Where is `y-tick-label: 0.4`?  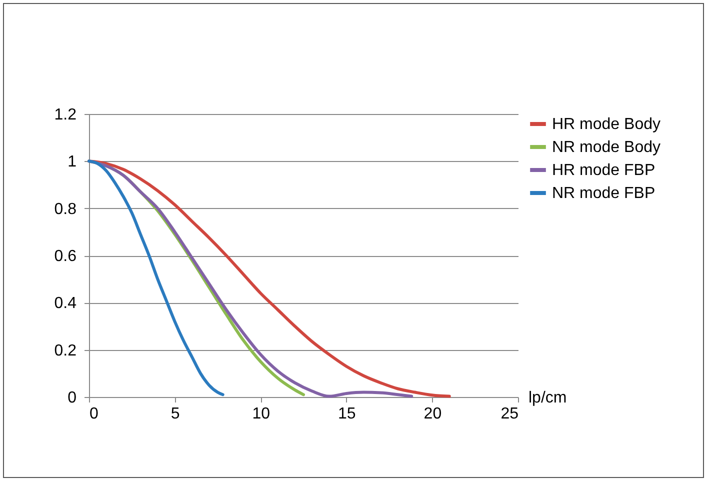 y-tick-label: 0.4 is located at coordinates (65, 303).